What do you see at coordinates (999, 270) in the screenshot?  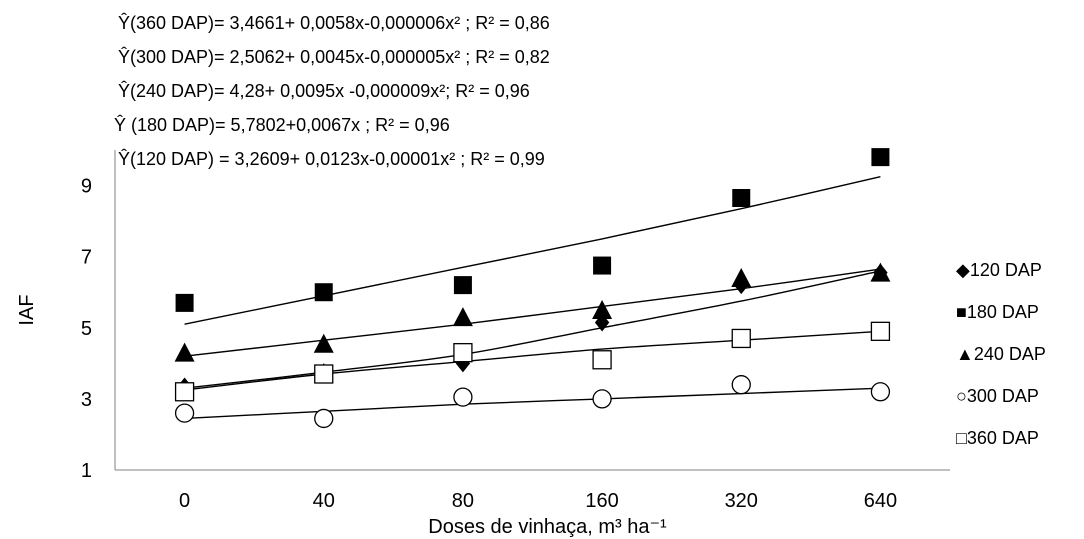 I see `legend-entry: ◆120 DAP` at bounding box center [999, 270].